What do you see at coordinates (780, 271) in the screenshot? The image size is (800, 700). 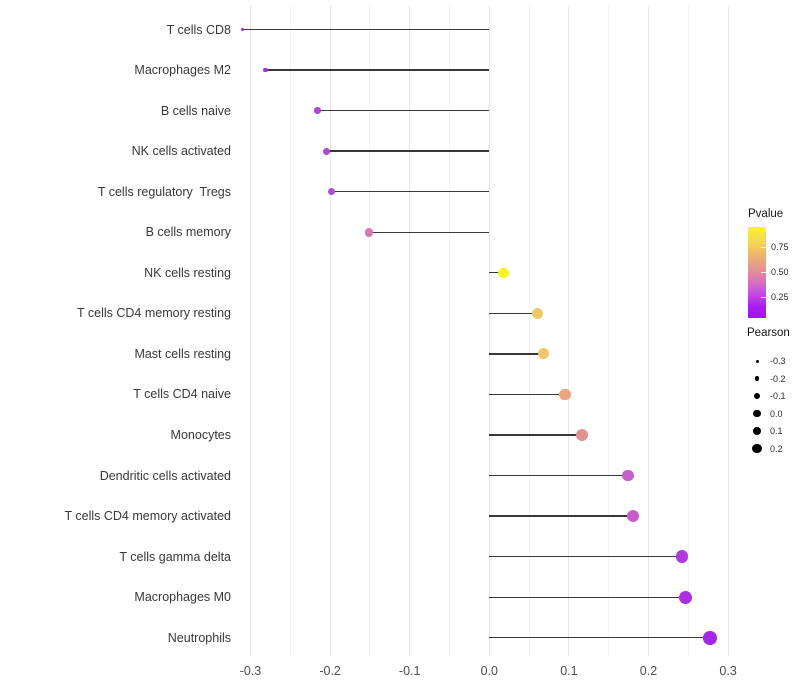 I see `pvalue-tick-label: 0.50` at bounding box center [780, 271].